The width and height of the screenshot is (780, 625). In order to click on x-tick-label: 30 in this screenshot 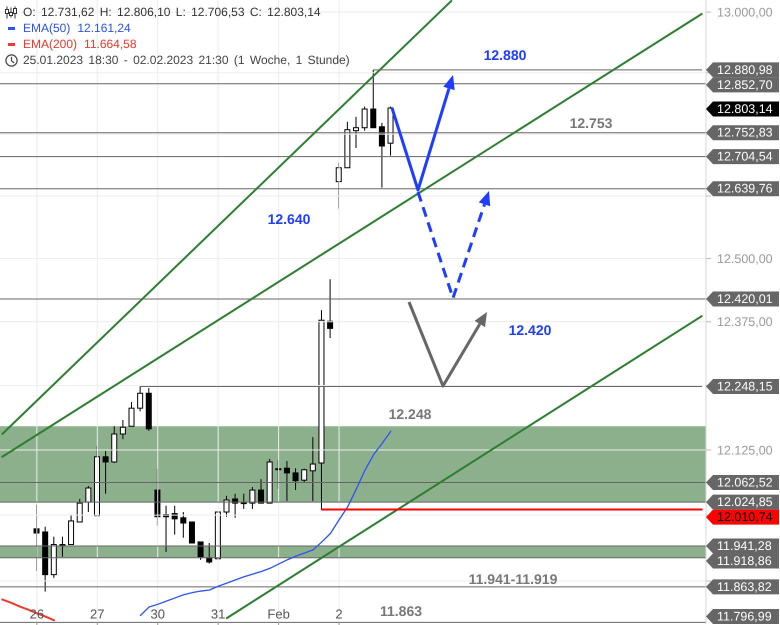, I will do `click(157, 614)`.